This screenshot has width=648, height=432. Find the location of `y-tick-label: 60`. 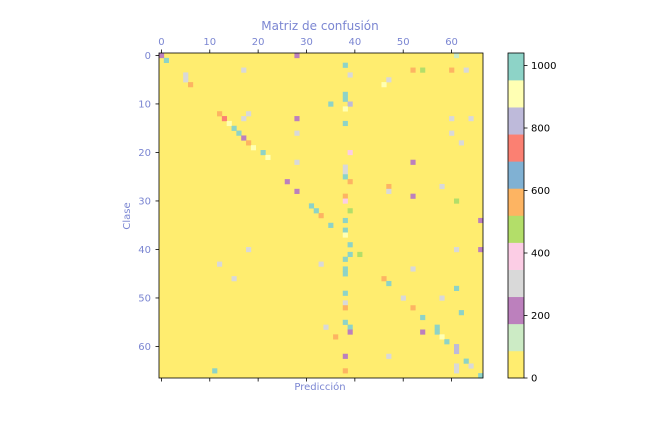

y-tick-label: 60 is located at coordinates (144, 347).